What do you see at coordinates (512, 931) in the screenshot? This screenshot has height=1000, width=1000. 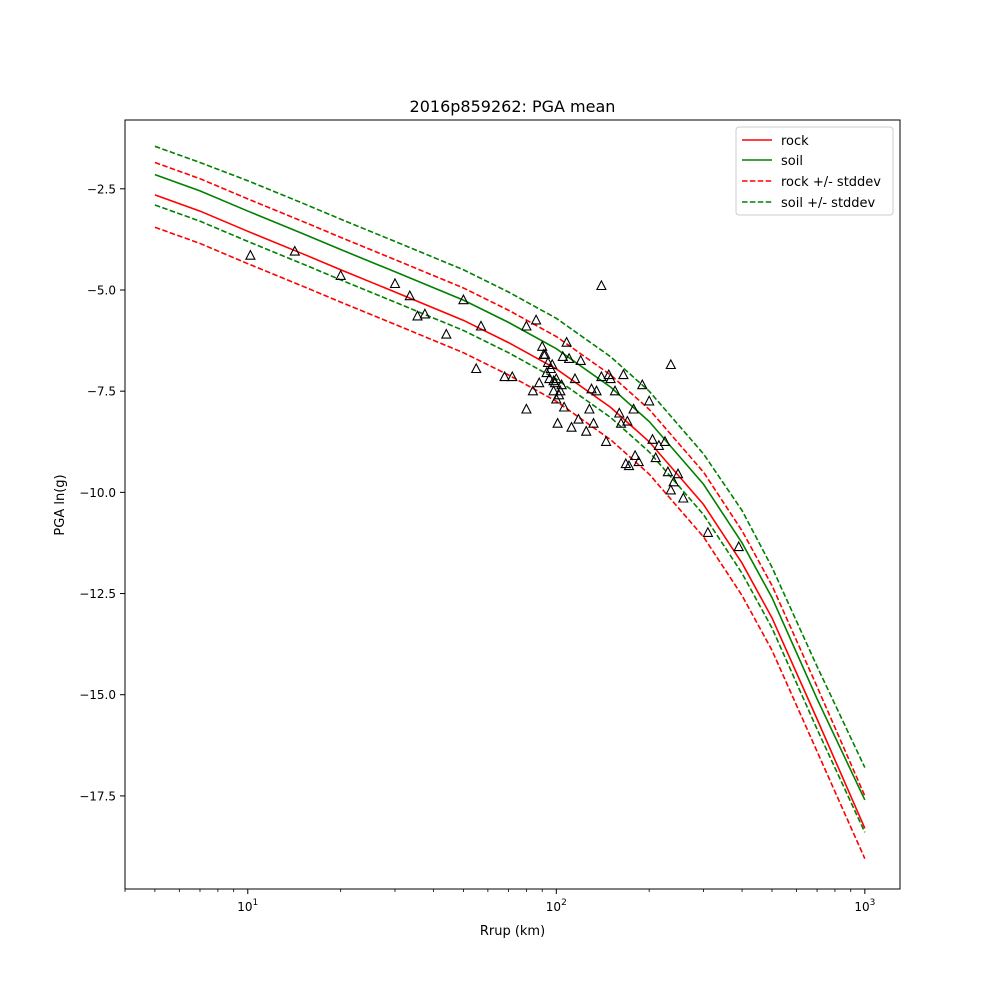 I see `x-axis-label: Rrup (km)` at bounding box center [512, 931].